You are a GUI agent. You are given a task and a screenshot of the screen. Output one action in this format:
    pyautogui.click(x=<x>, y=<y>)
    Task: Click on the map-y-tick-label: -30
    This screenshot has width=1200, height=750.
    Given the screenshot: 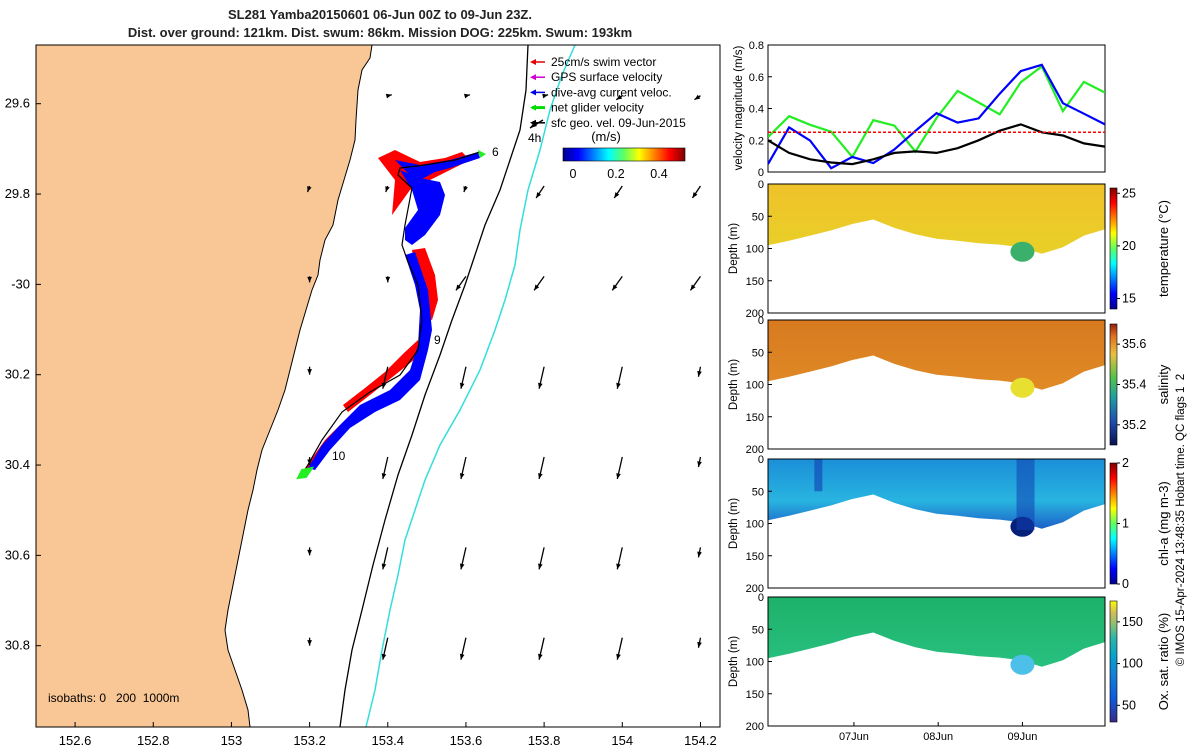 What is the action you would take?
    pyautogui.click(x=20, y=283)
    